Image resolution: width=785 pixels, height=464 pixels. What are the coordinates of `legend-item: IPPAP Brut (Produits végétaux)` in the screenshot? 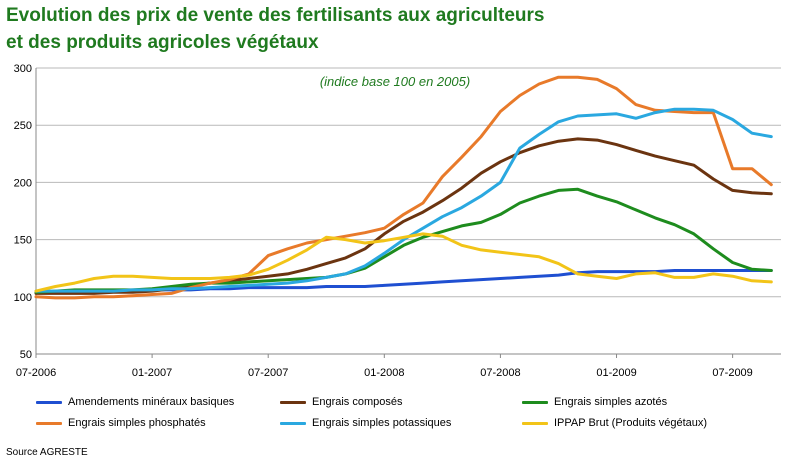 It's located at (614, 423).